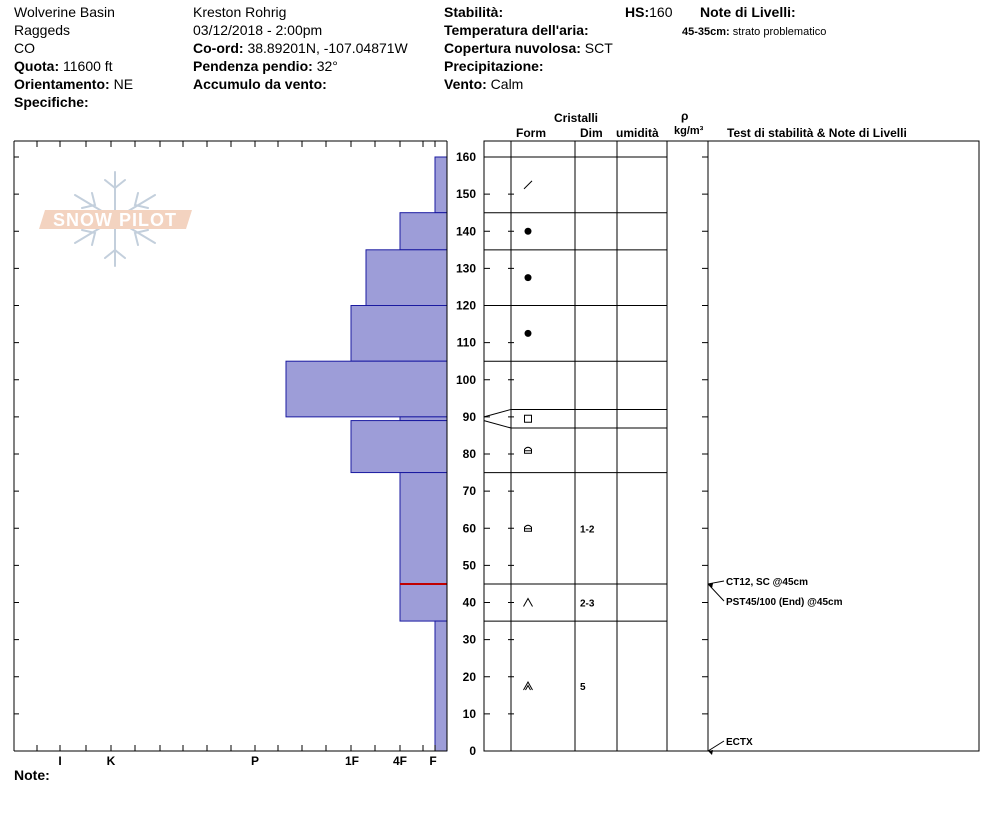 The height and width of the screenshot is (840, 994). What do you see at coordinates (467, 343) in the screenshot?
I see `depth-tick-label: 110` at bounding box center [467, 343].